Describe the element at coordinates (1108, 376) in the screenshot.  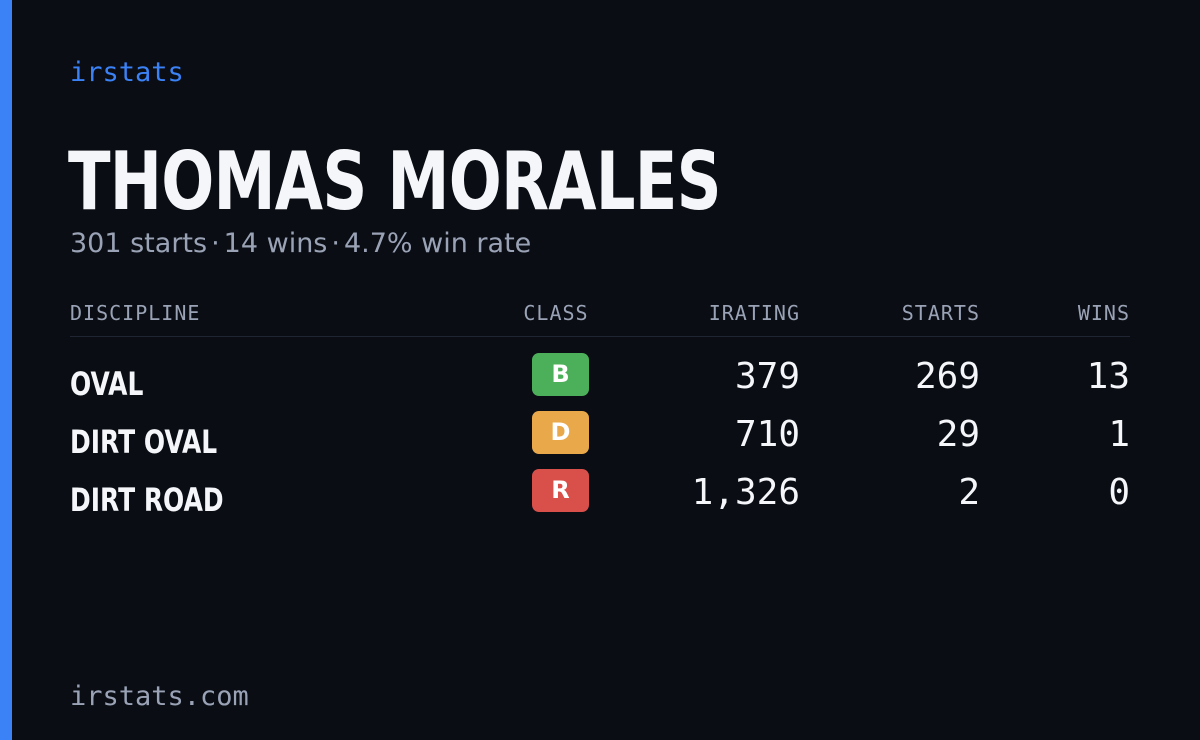
I see `row-wins: 13` at that location.